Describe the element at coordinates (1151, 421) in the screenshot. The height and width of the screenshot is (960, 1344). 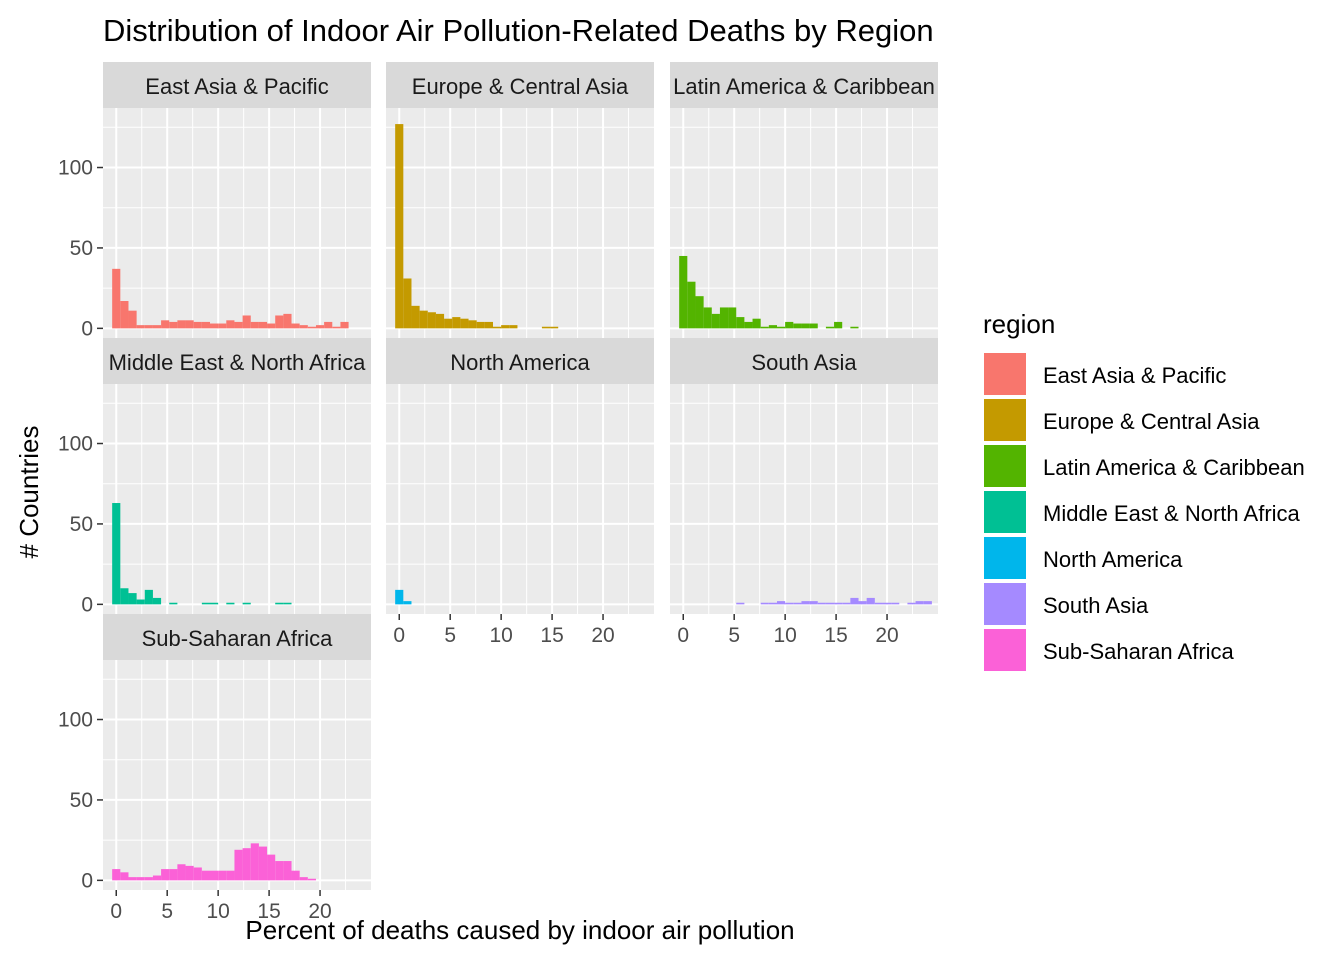
I see `legend-label: Europe & Central Asia` at that location.